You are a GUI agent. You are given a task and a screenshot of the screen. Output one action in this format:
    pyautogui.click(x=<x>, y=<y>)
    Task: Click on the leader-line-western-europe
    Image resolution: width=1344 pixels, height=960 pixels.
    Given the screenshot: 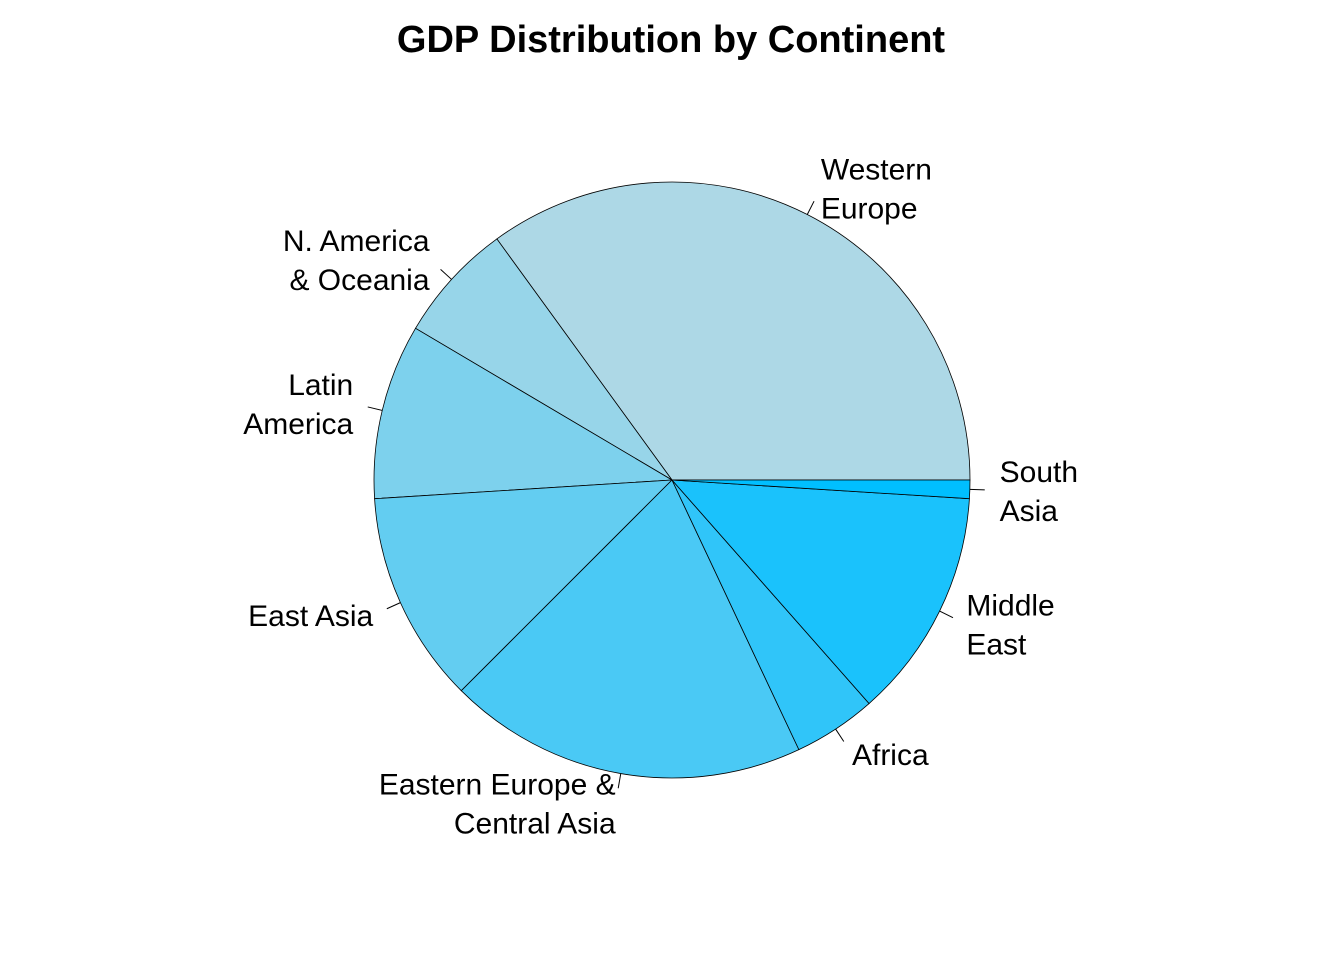 What is the action you would take?
    pyautogui.click(x=810, y=207)
    